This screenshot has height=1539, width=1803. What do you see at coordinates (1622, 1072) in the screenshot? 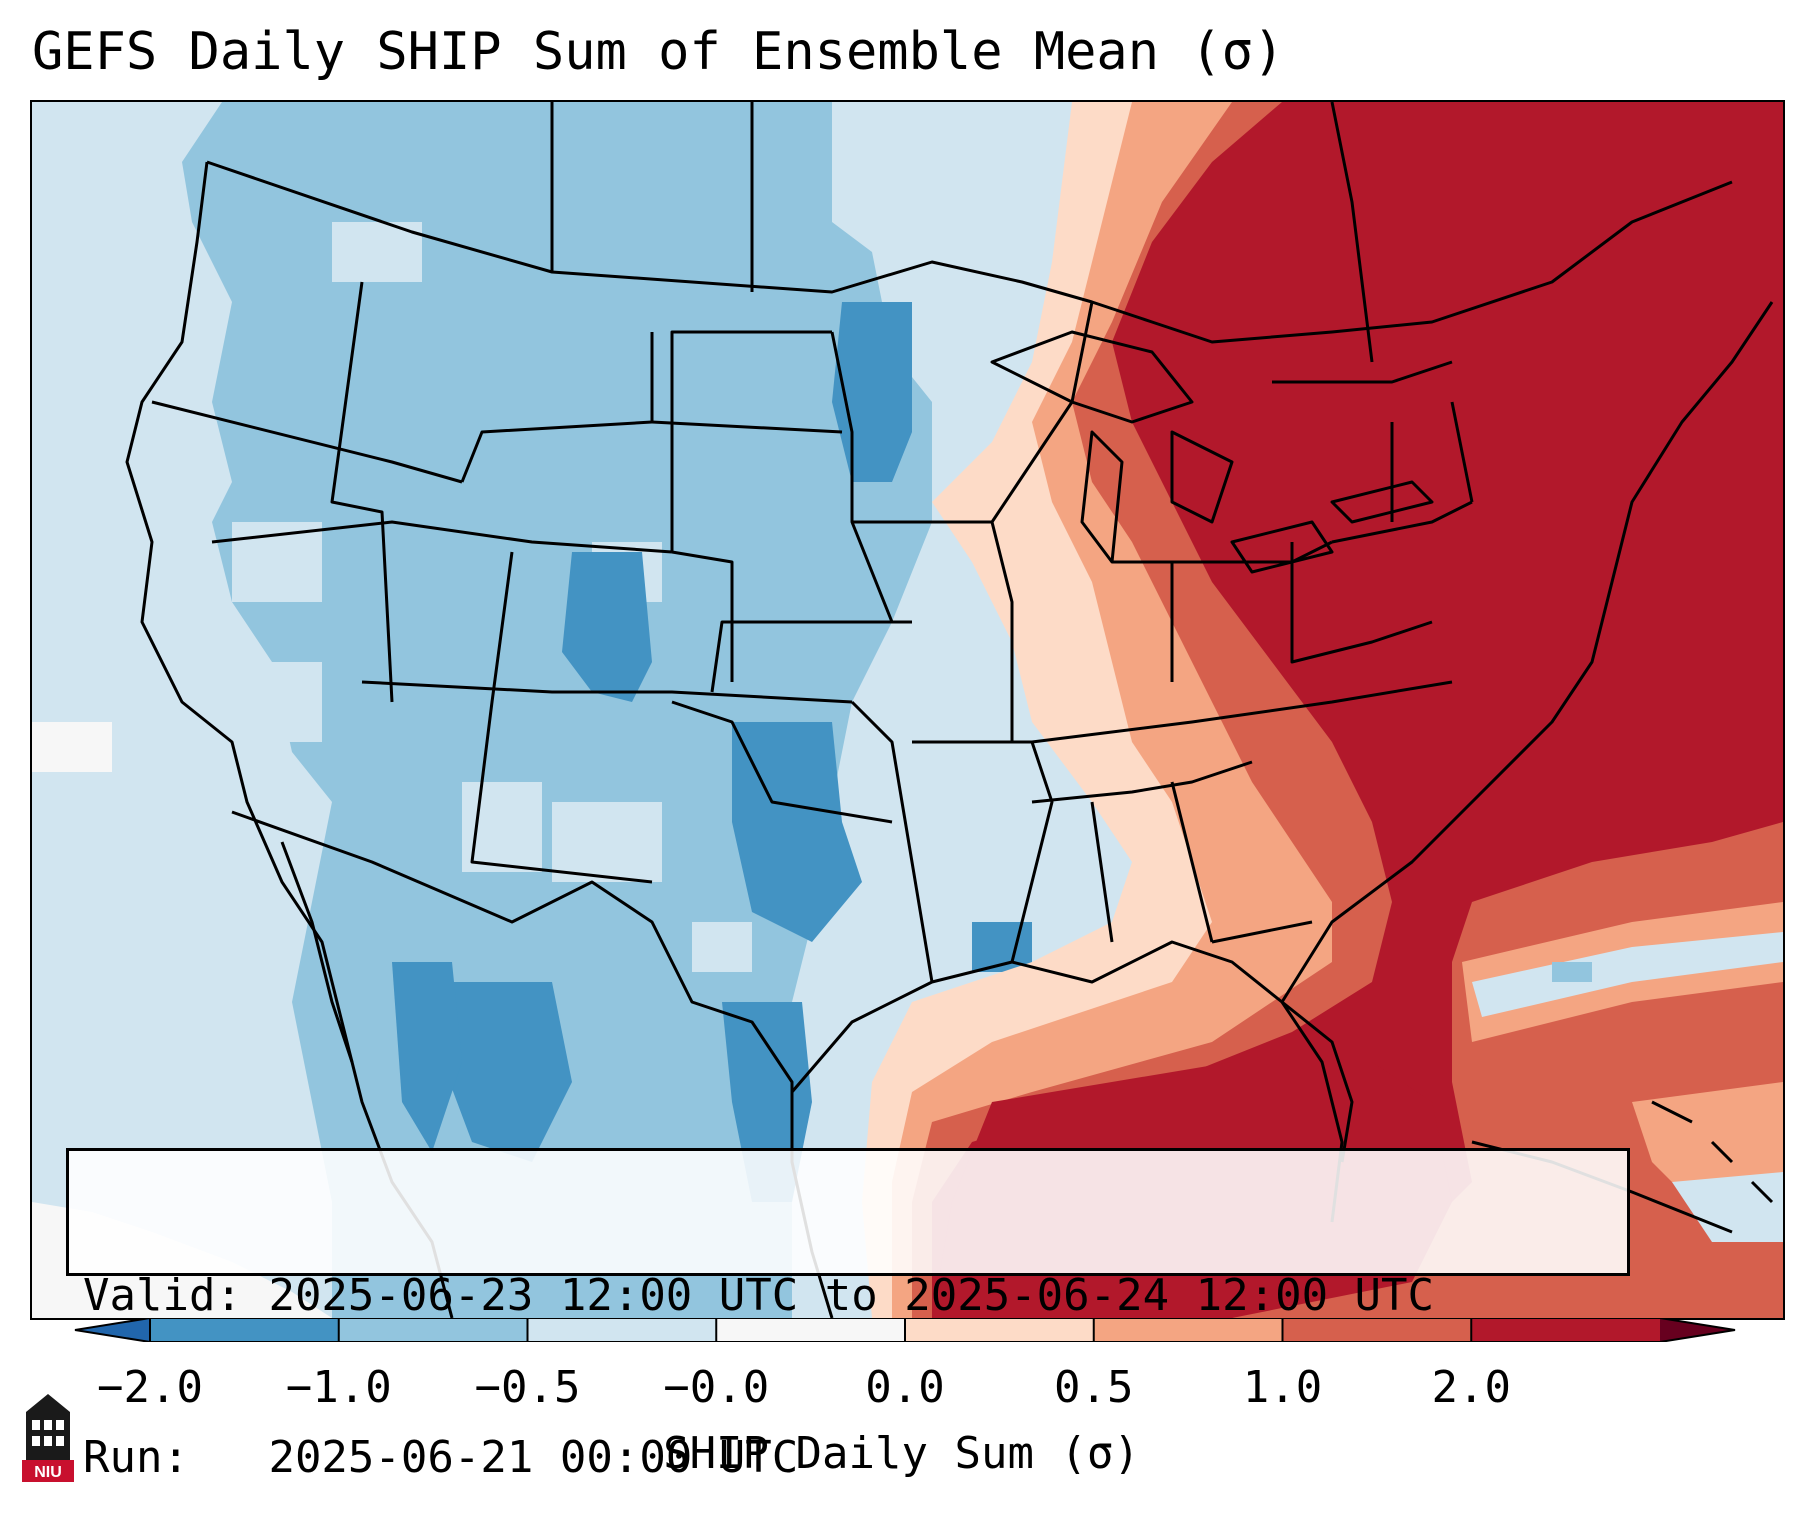
I see `field-atlantic-band` at bounding box center [1622, 1072].